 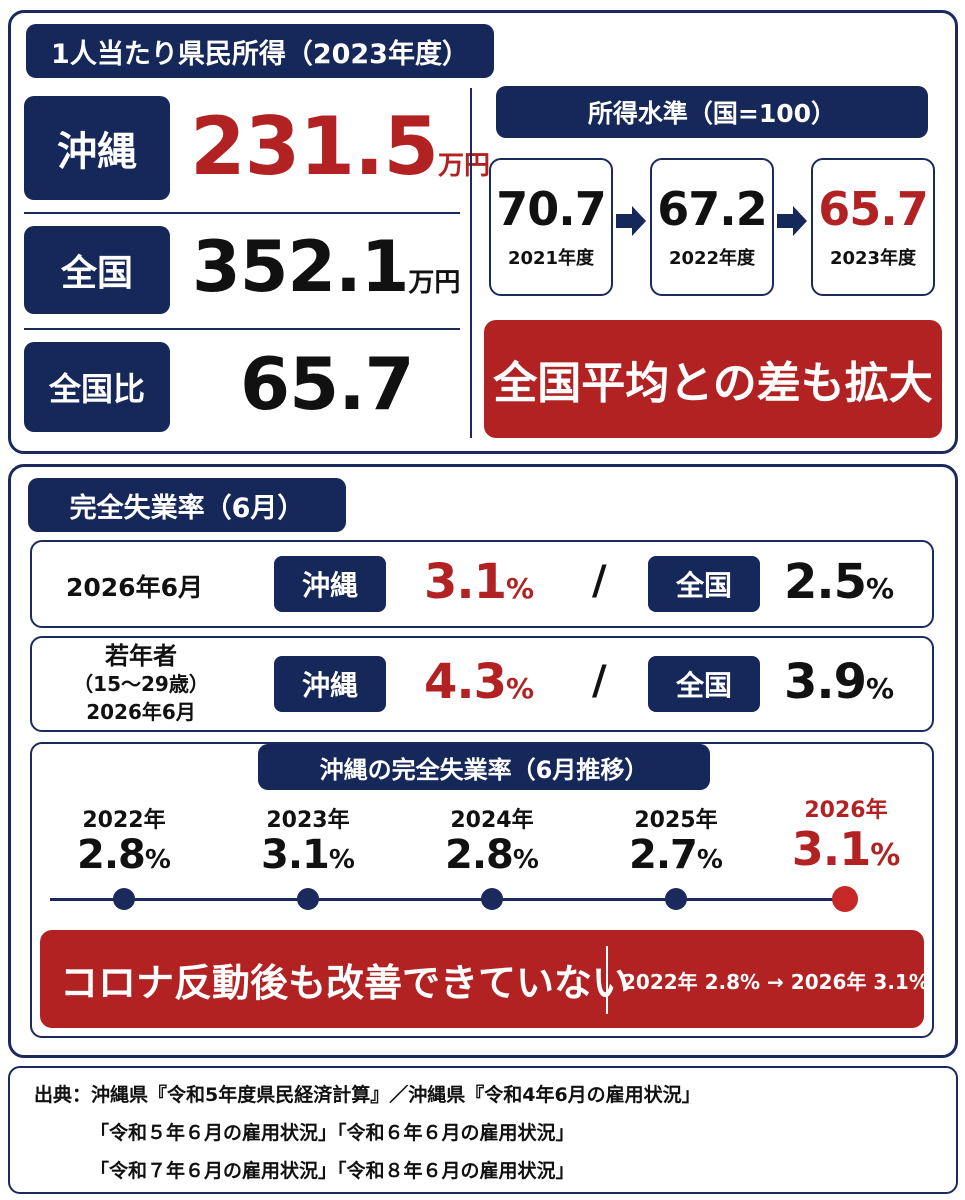 What do you see at coordinates (465, 682) in the screenshot?
I see `row-youth-okinawa-number: 4.3` at bounding box center [465, 682].